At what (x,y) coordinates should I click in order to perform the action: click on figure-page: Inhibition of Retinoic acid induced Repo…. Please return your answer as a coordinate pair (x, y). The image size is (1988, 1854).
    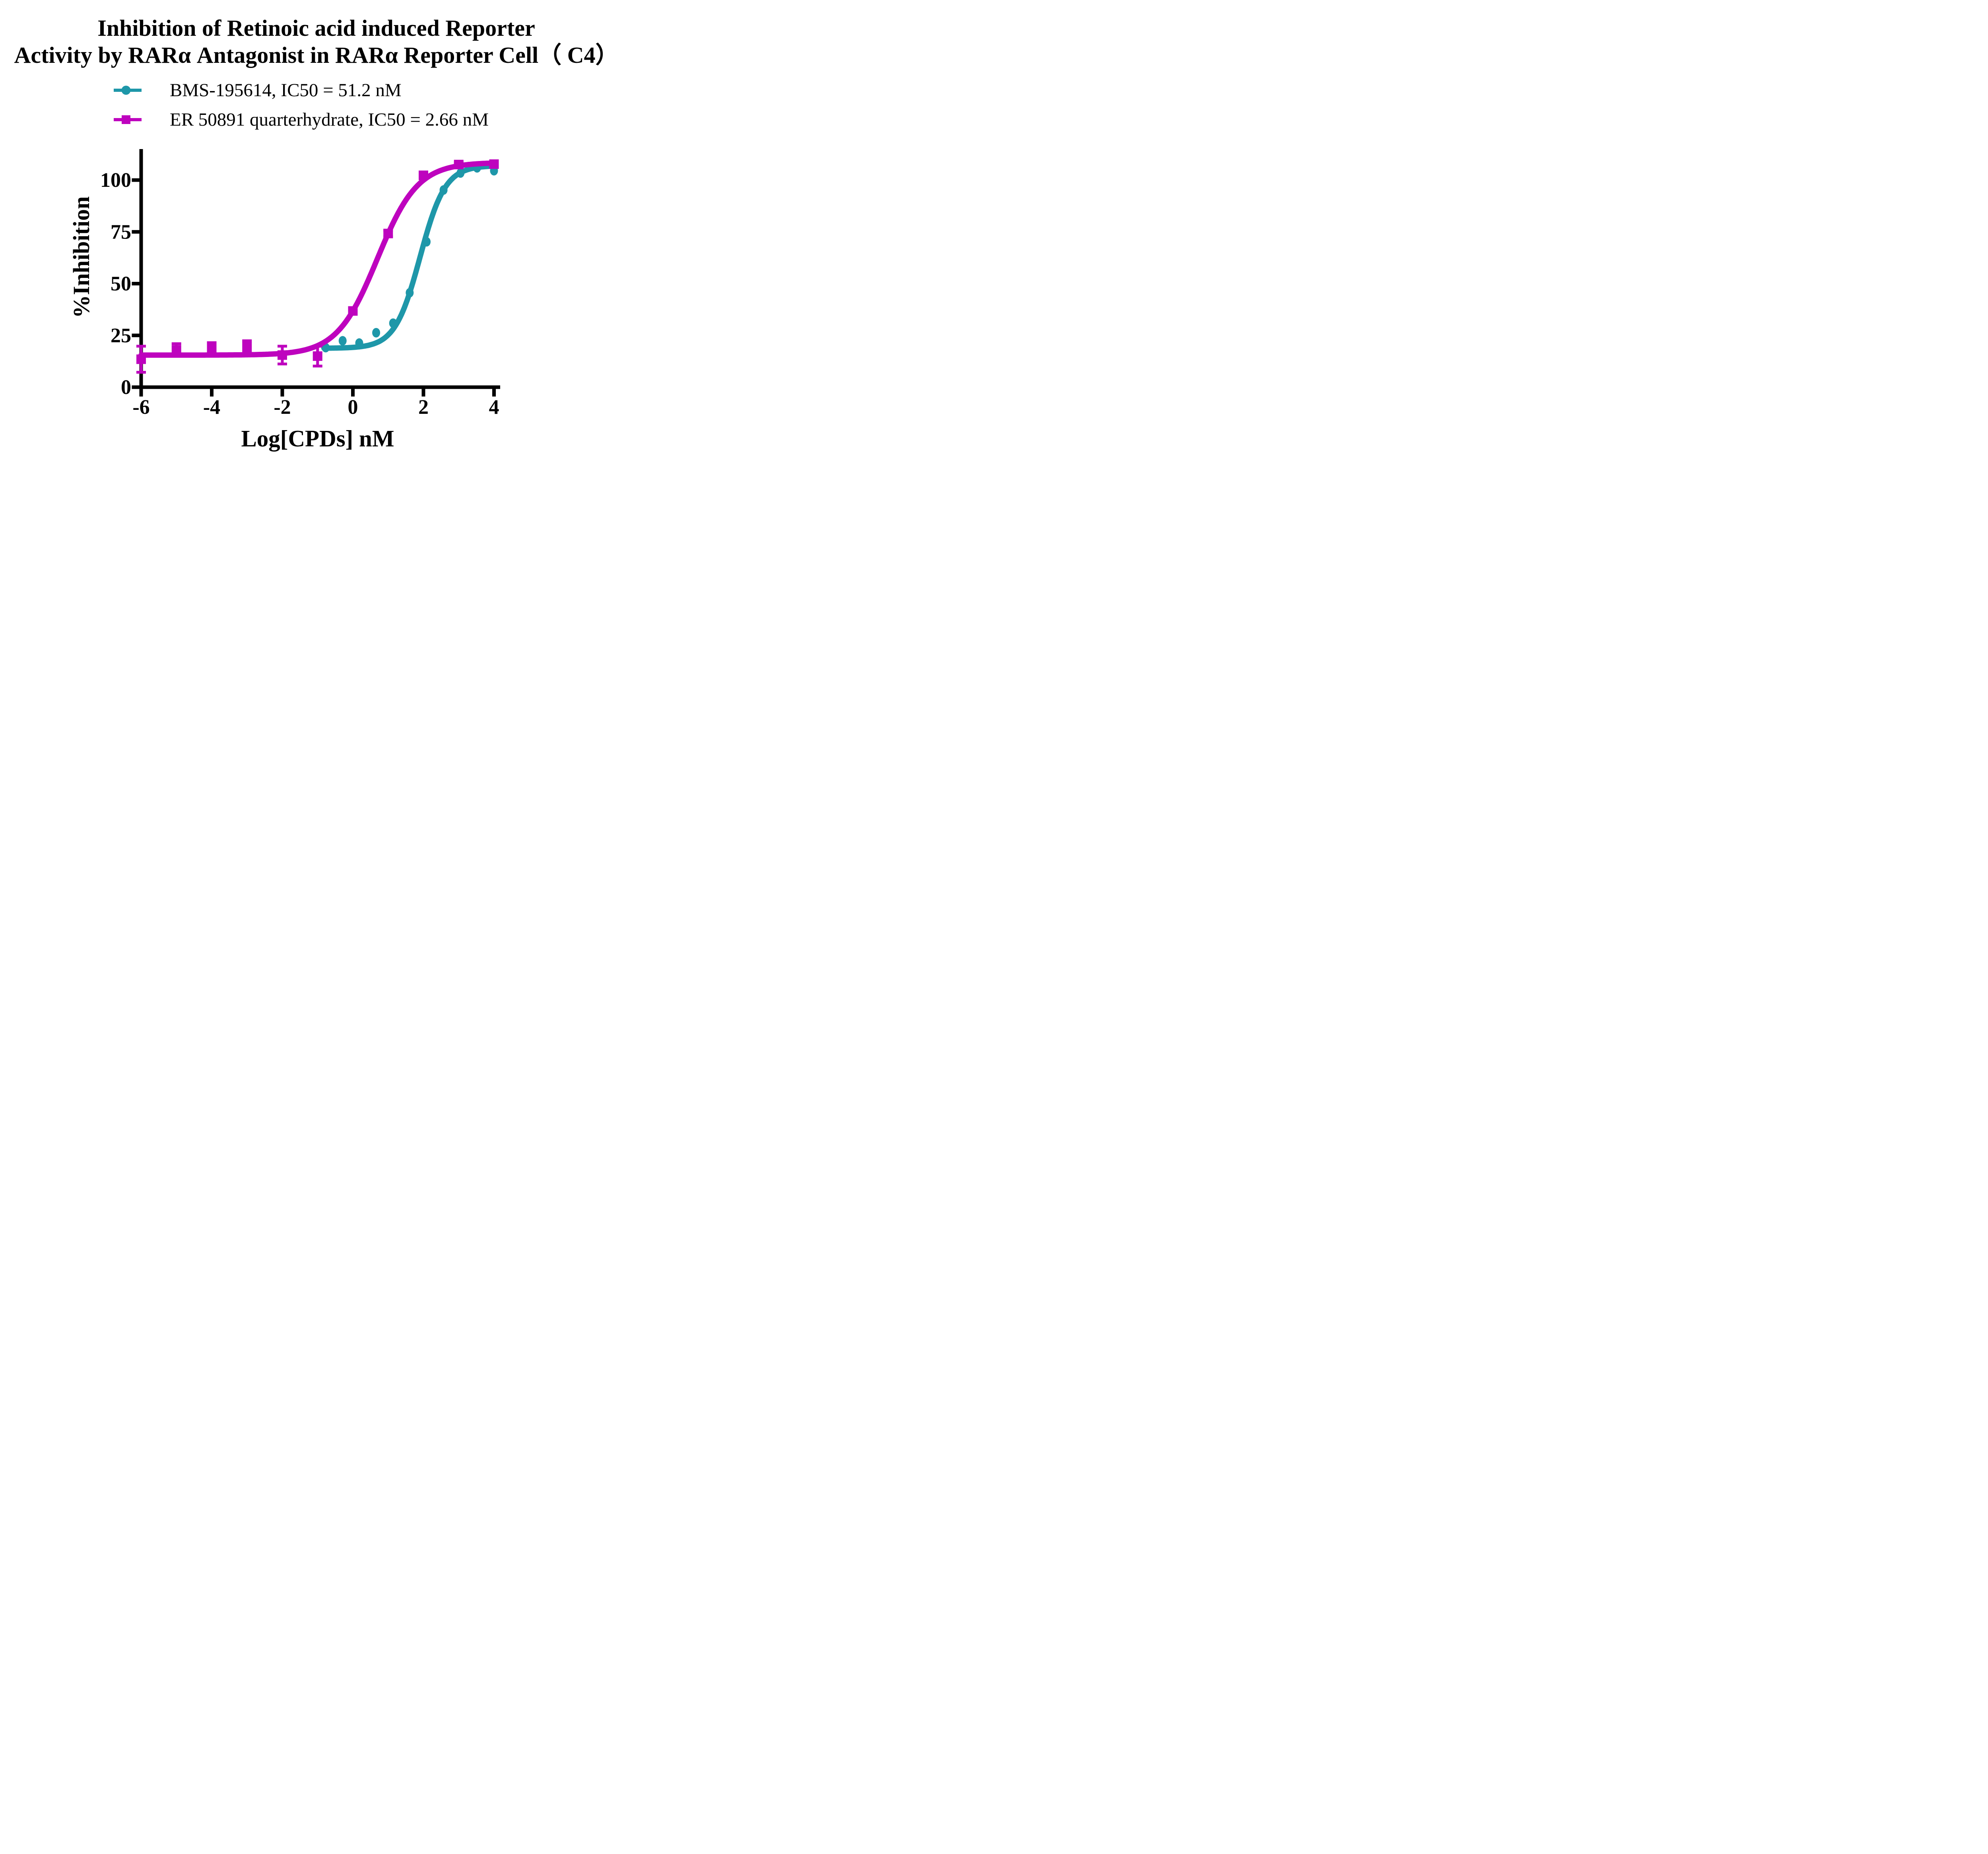
    Looking at the image, I should click on (316, 232).